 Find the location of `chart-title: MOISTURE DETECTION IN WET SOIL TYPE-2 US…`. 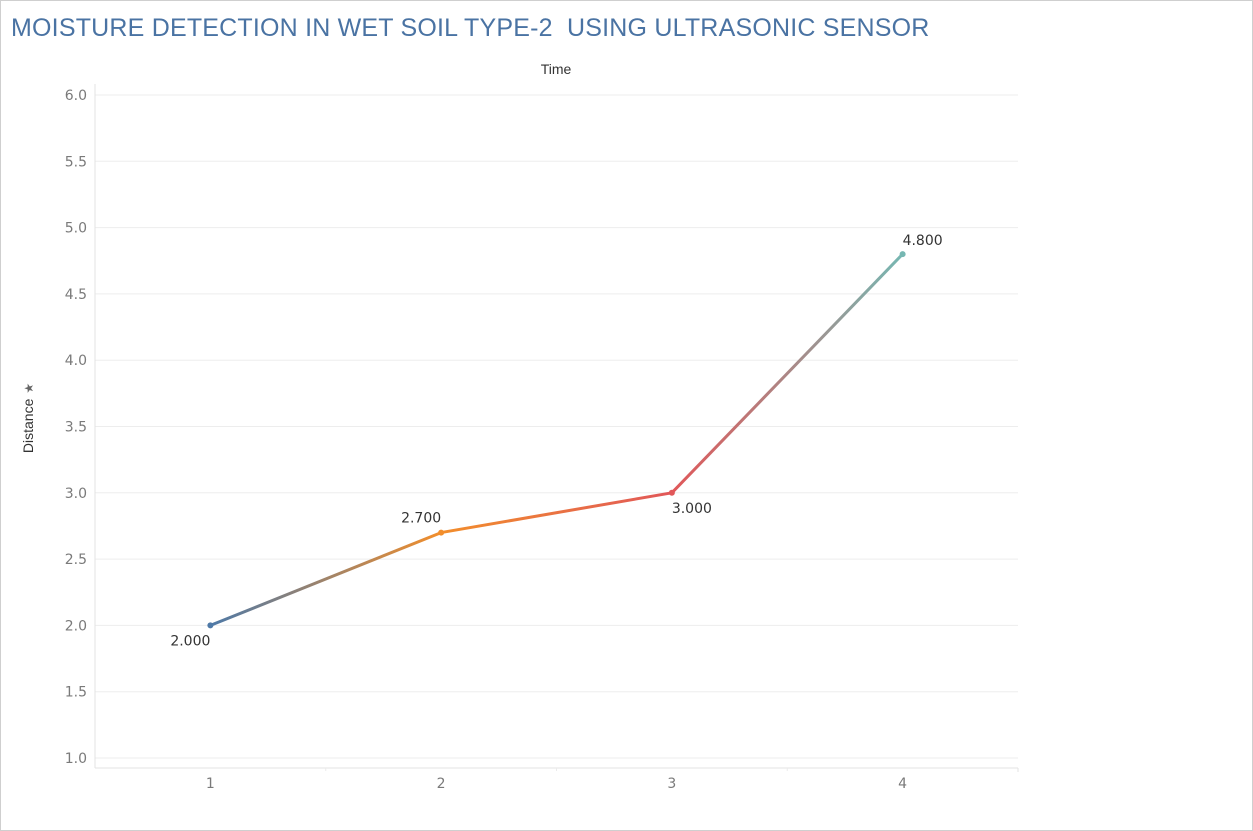

chart-title: MOISTURE DETECTION IN WET SOIL TYPE-2 US… is located at coordinates (470, 28).